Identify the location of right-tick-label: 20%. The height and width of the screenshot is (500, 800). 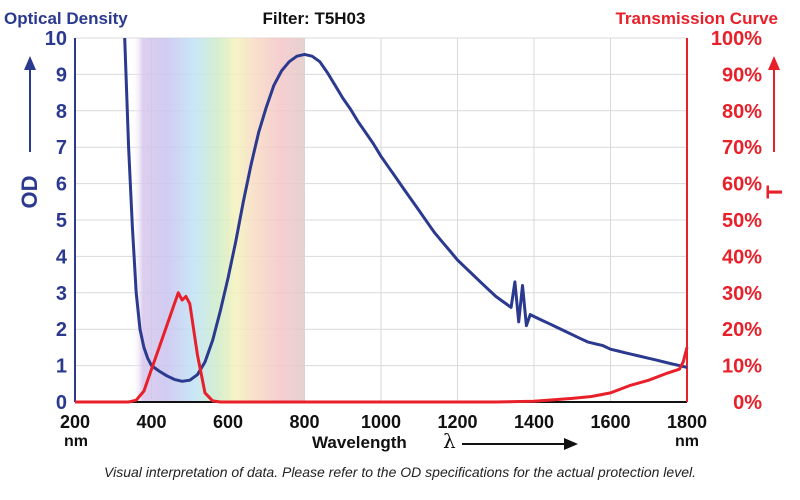
(742, 330).